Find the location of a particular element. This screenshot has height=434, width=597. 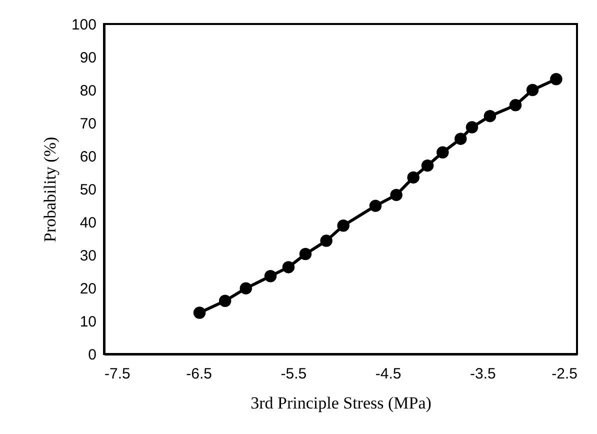

y-tick-label: 100 is located at coordinates (83, 25).